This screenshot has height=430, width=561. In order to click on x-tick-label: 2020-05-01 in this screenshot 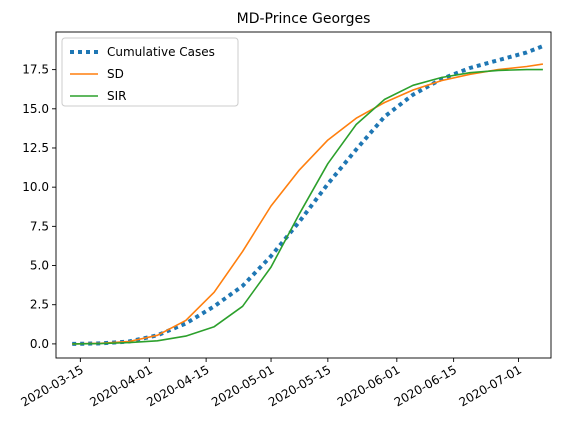, I will do `click(242, 385)`.